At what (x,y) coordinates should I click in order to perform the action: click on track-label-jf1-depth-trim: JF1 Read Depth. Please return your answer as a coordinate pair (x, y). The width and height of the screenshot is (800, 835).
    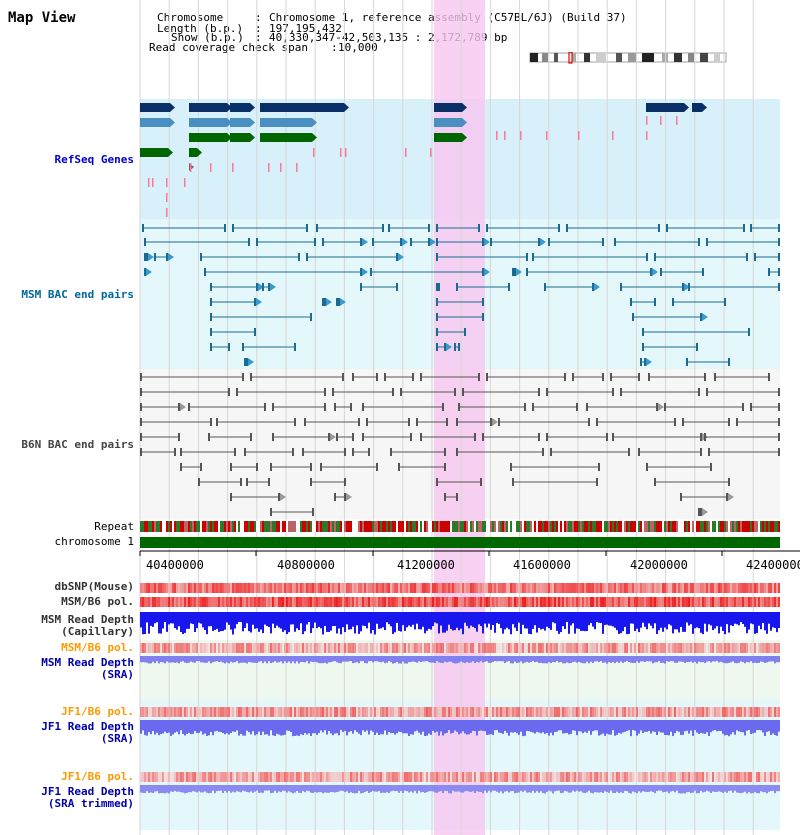
    Looking at the image, I should click on (87, 791).